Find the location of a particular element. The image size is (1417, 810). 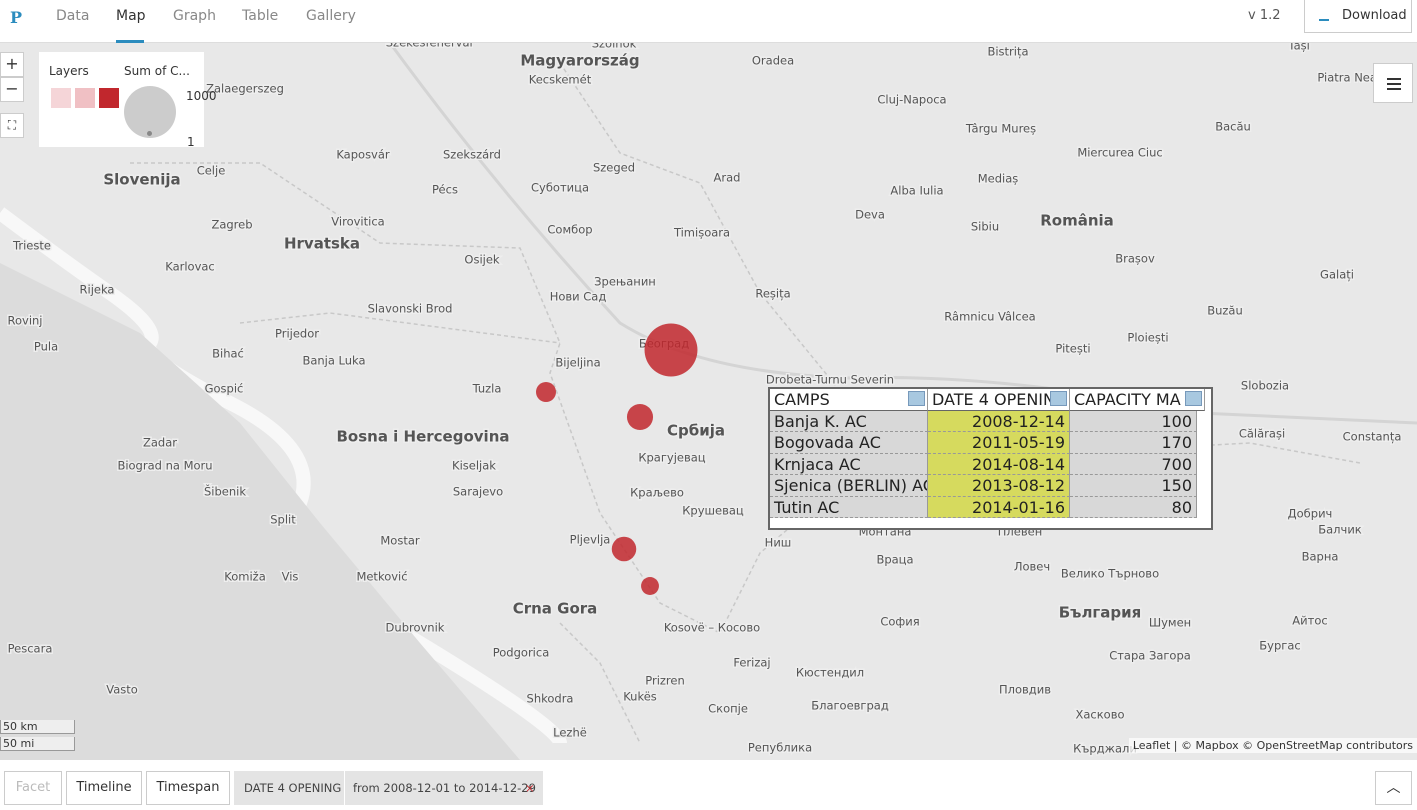

city-label: Trieste is located at coordinates (31, 246).